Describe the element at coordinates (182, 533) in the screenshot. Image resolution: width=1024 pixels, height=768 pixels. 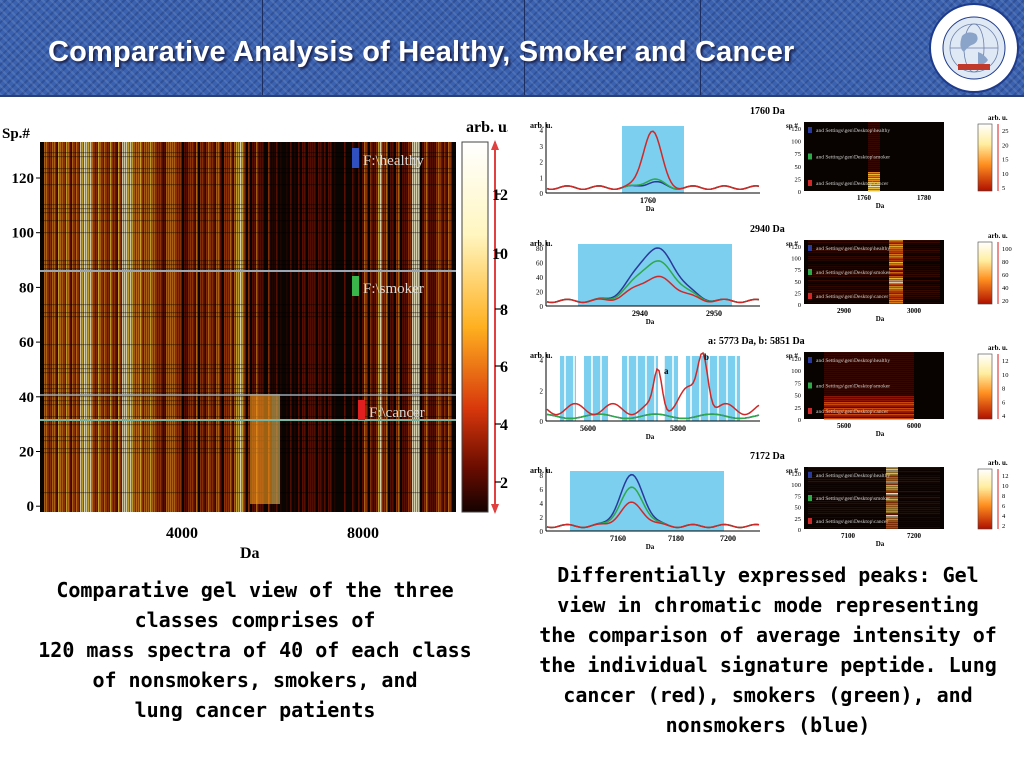
I see `xtick-label: 4000` at that location.